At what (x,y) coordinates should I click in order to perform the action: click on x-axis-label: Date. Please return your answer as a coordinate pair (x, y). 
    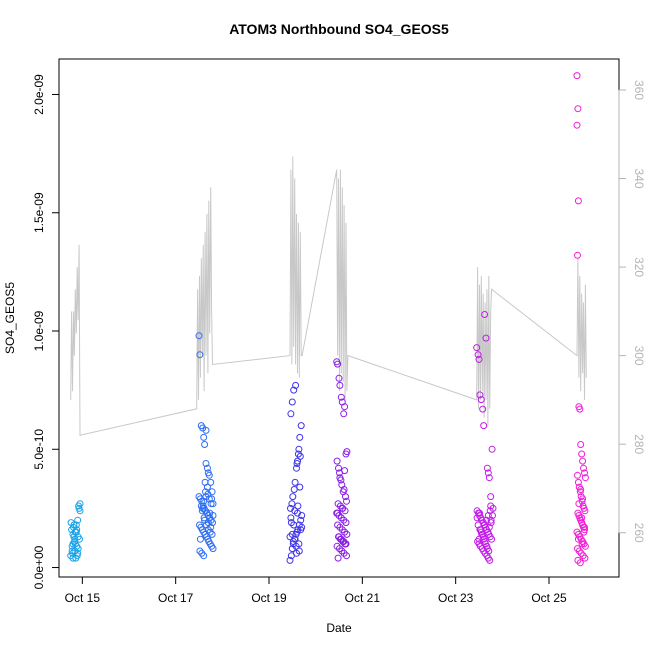
    Looking at the image, I should click on (339, 628).